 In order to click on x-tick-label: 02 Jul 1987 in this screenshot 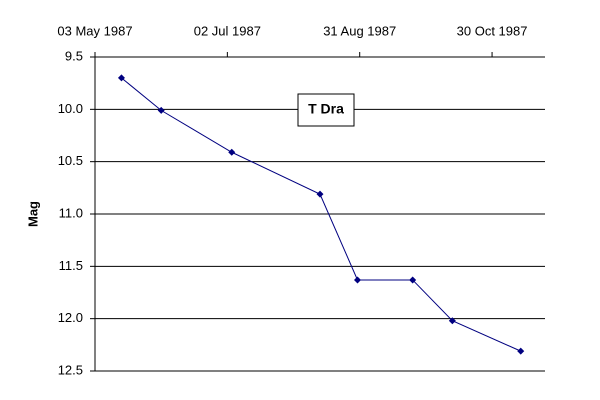, I will do `click(227, 30)`.